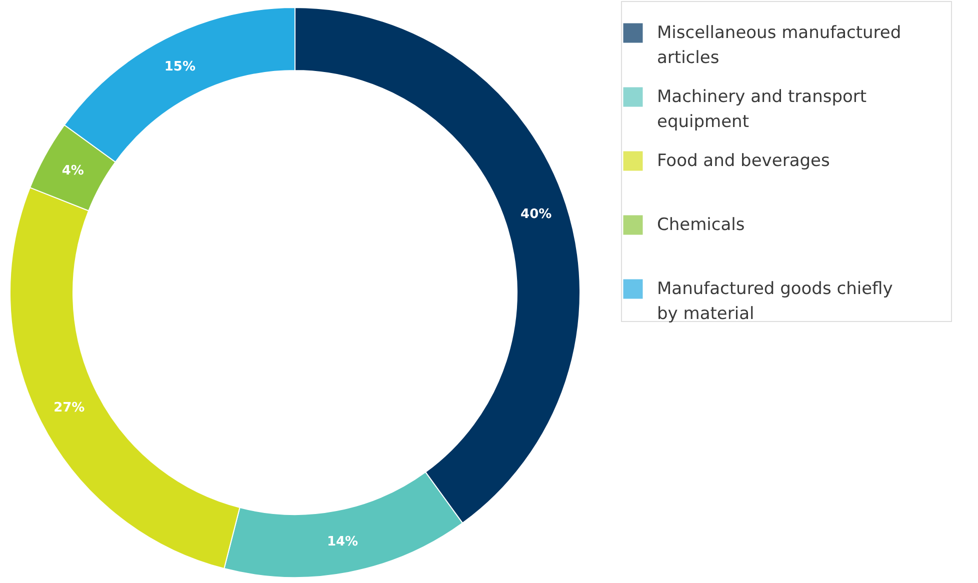 This screenshot has height=583, width=978. What do you see at coordinates (342, 542) in the screenshot?
I see `data-label: 14%` at bounding box center [342, 542].